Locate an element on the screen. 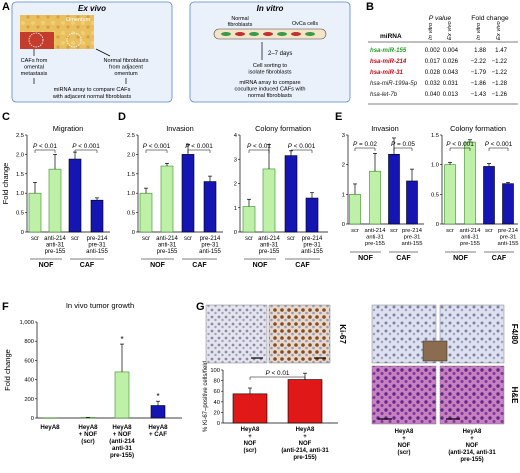 This screenshot has height=473, width=520. category-label: + CAF is located at coordinates (158, 434).